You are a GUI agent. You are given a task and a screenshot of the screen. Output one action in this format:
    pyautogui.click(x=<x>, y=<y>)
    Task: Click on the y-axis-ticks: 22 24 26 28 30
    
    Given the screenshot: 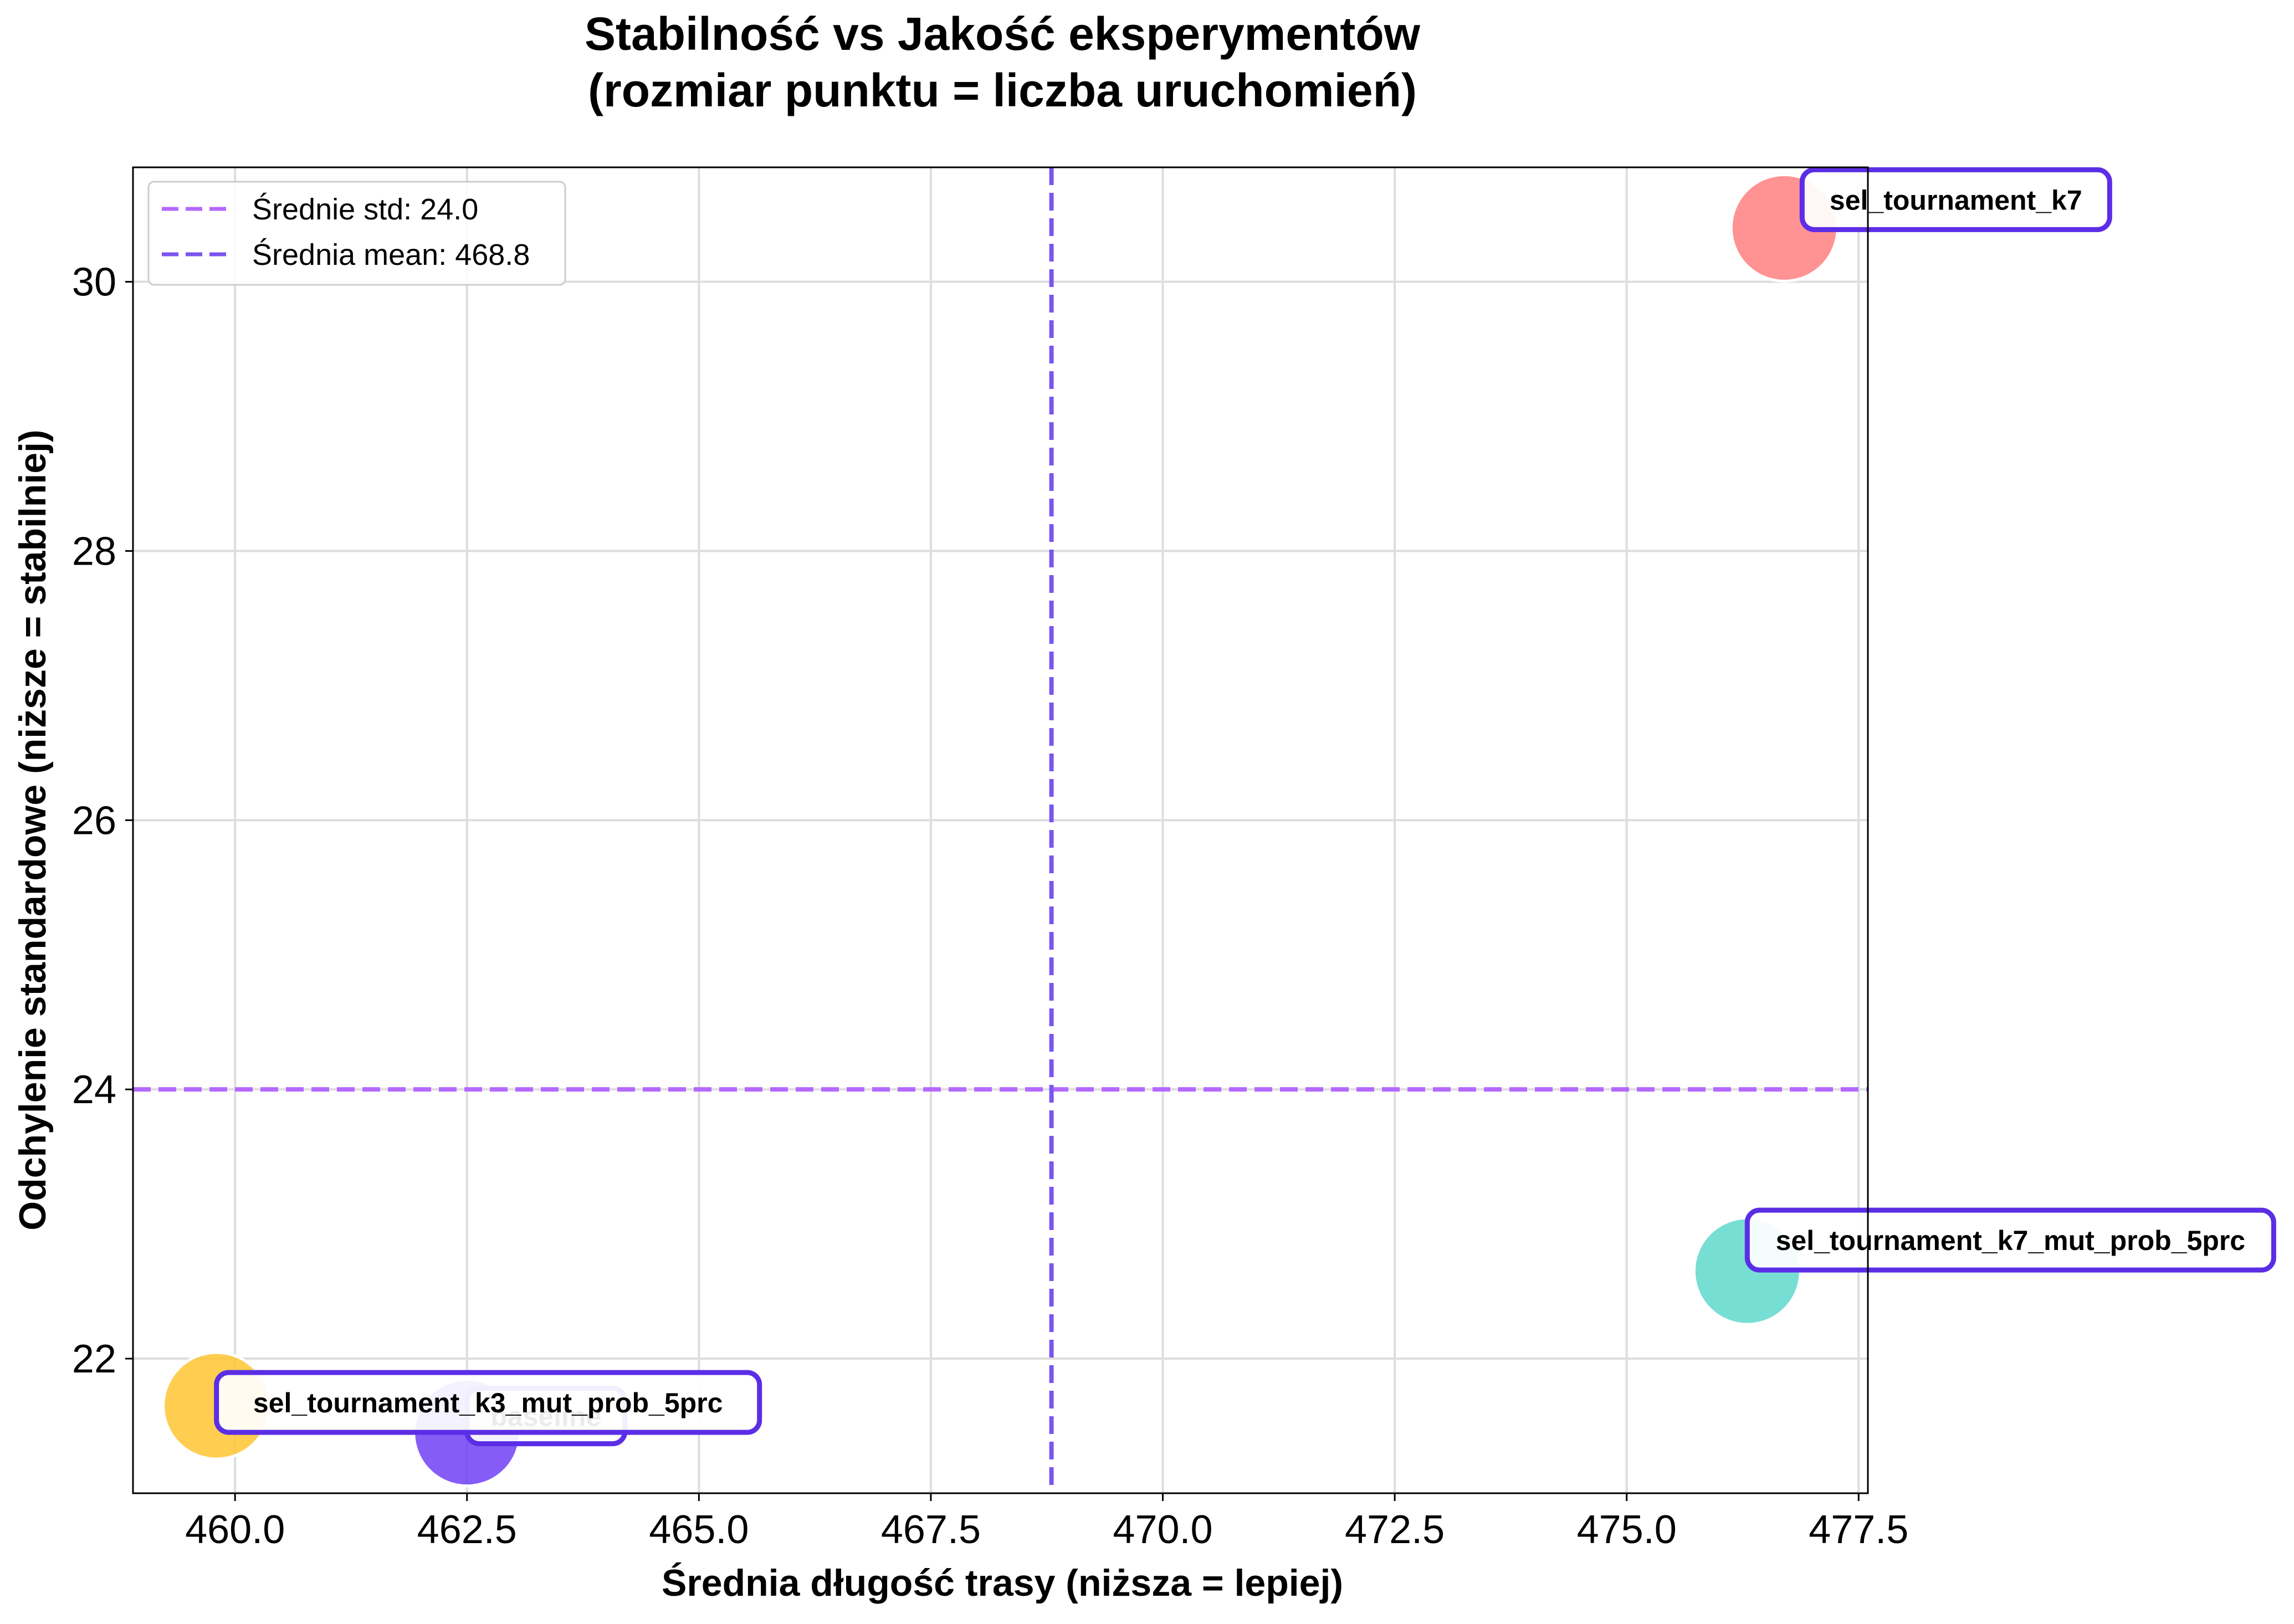 What is the action you would take?
    pyautogui.click(x=102, y=820)
    